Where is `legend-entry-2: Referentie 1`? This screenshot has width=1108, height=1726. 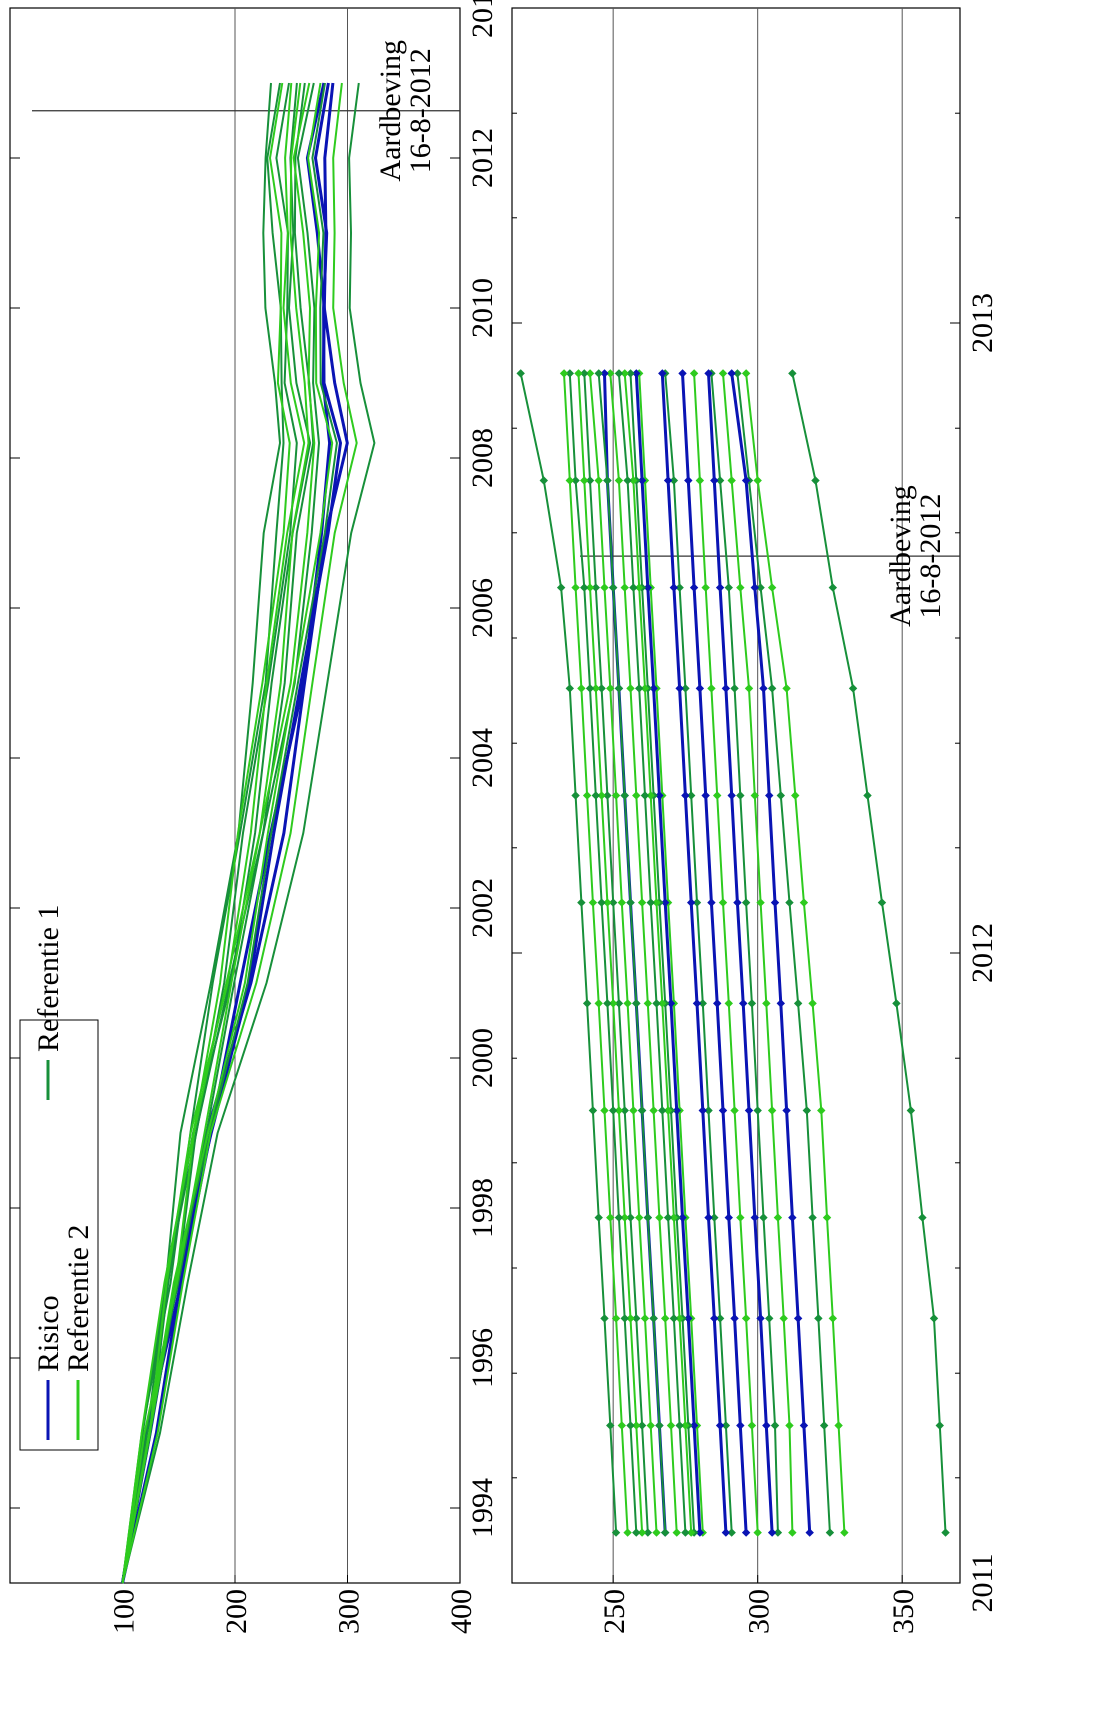
legend-entry-2: Referentie 1 is located at coordinates (48, 978).